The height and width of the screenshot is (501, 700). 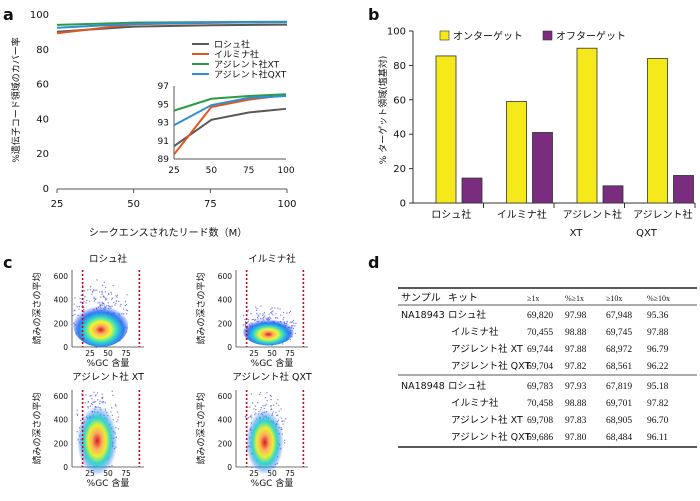 I want to click on table-header-cell: %≥10x, so click(x=658, y=298).